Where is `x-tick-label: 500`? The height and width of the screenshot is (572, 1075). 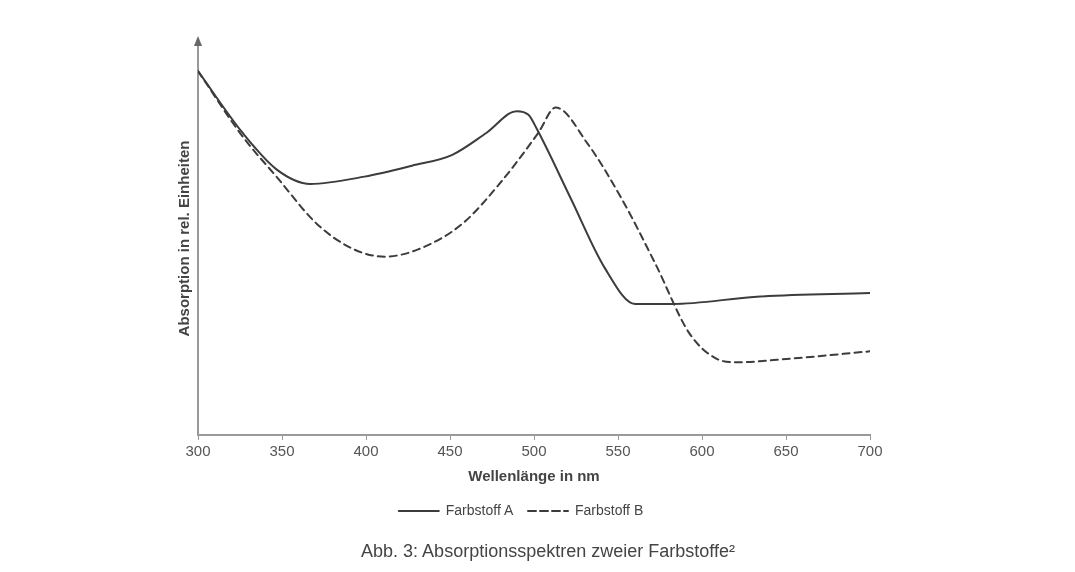
x-tick-label: 500 is located at coordinates (534, 451).